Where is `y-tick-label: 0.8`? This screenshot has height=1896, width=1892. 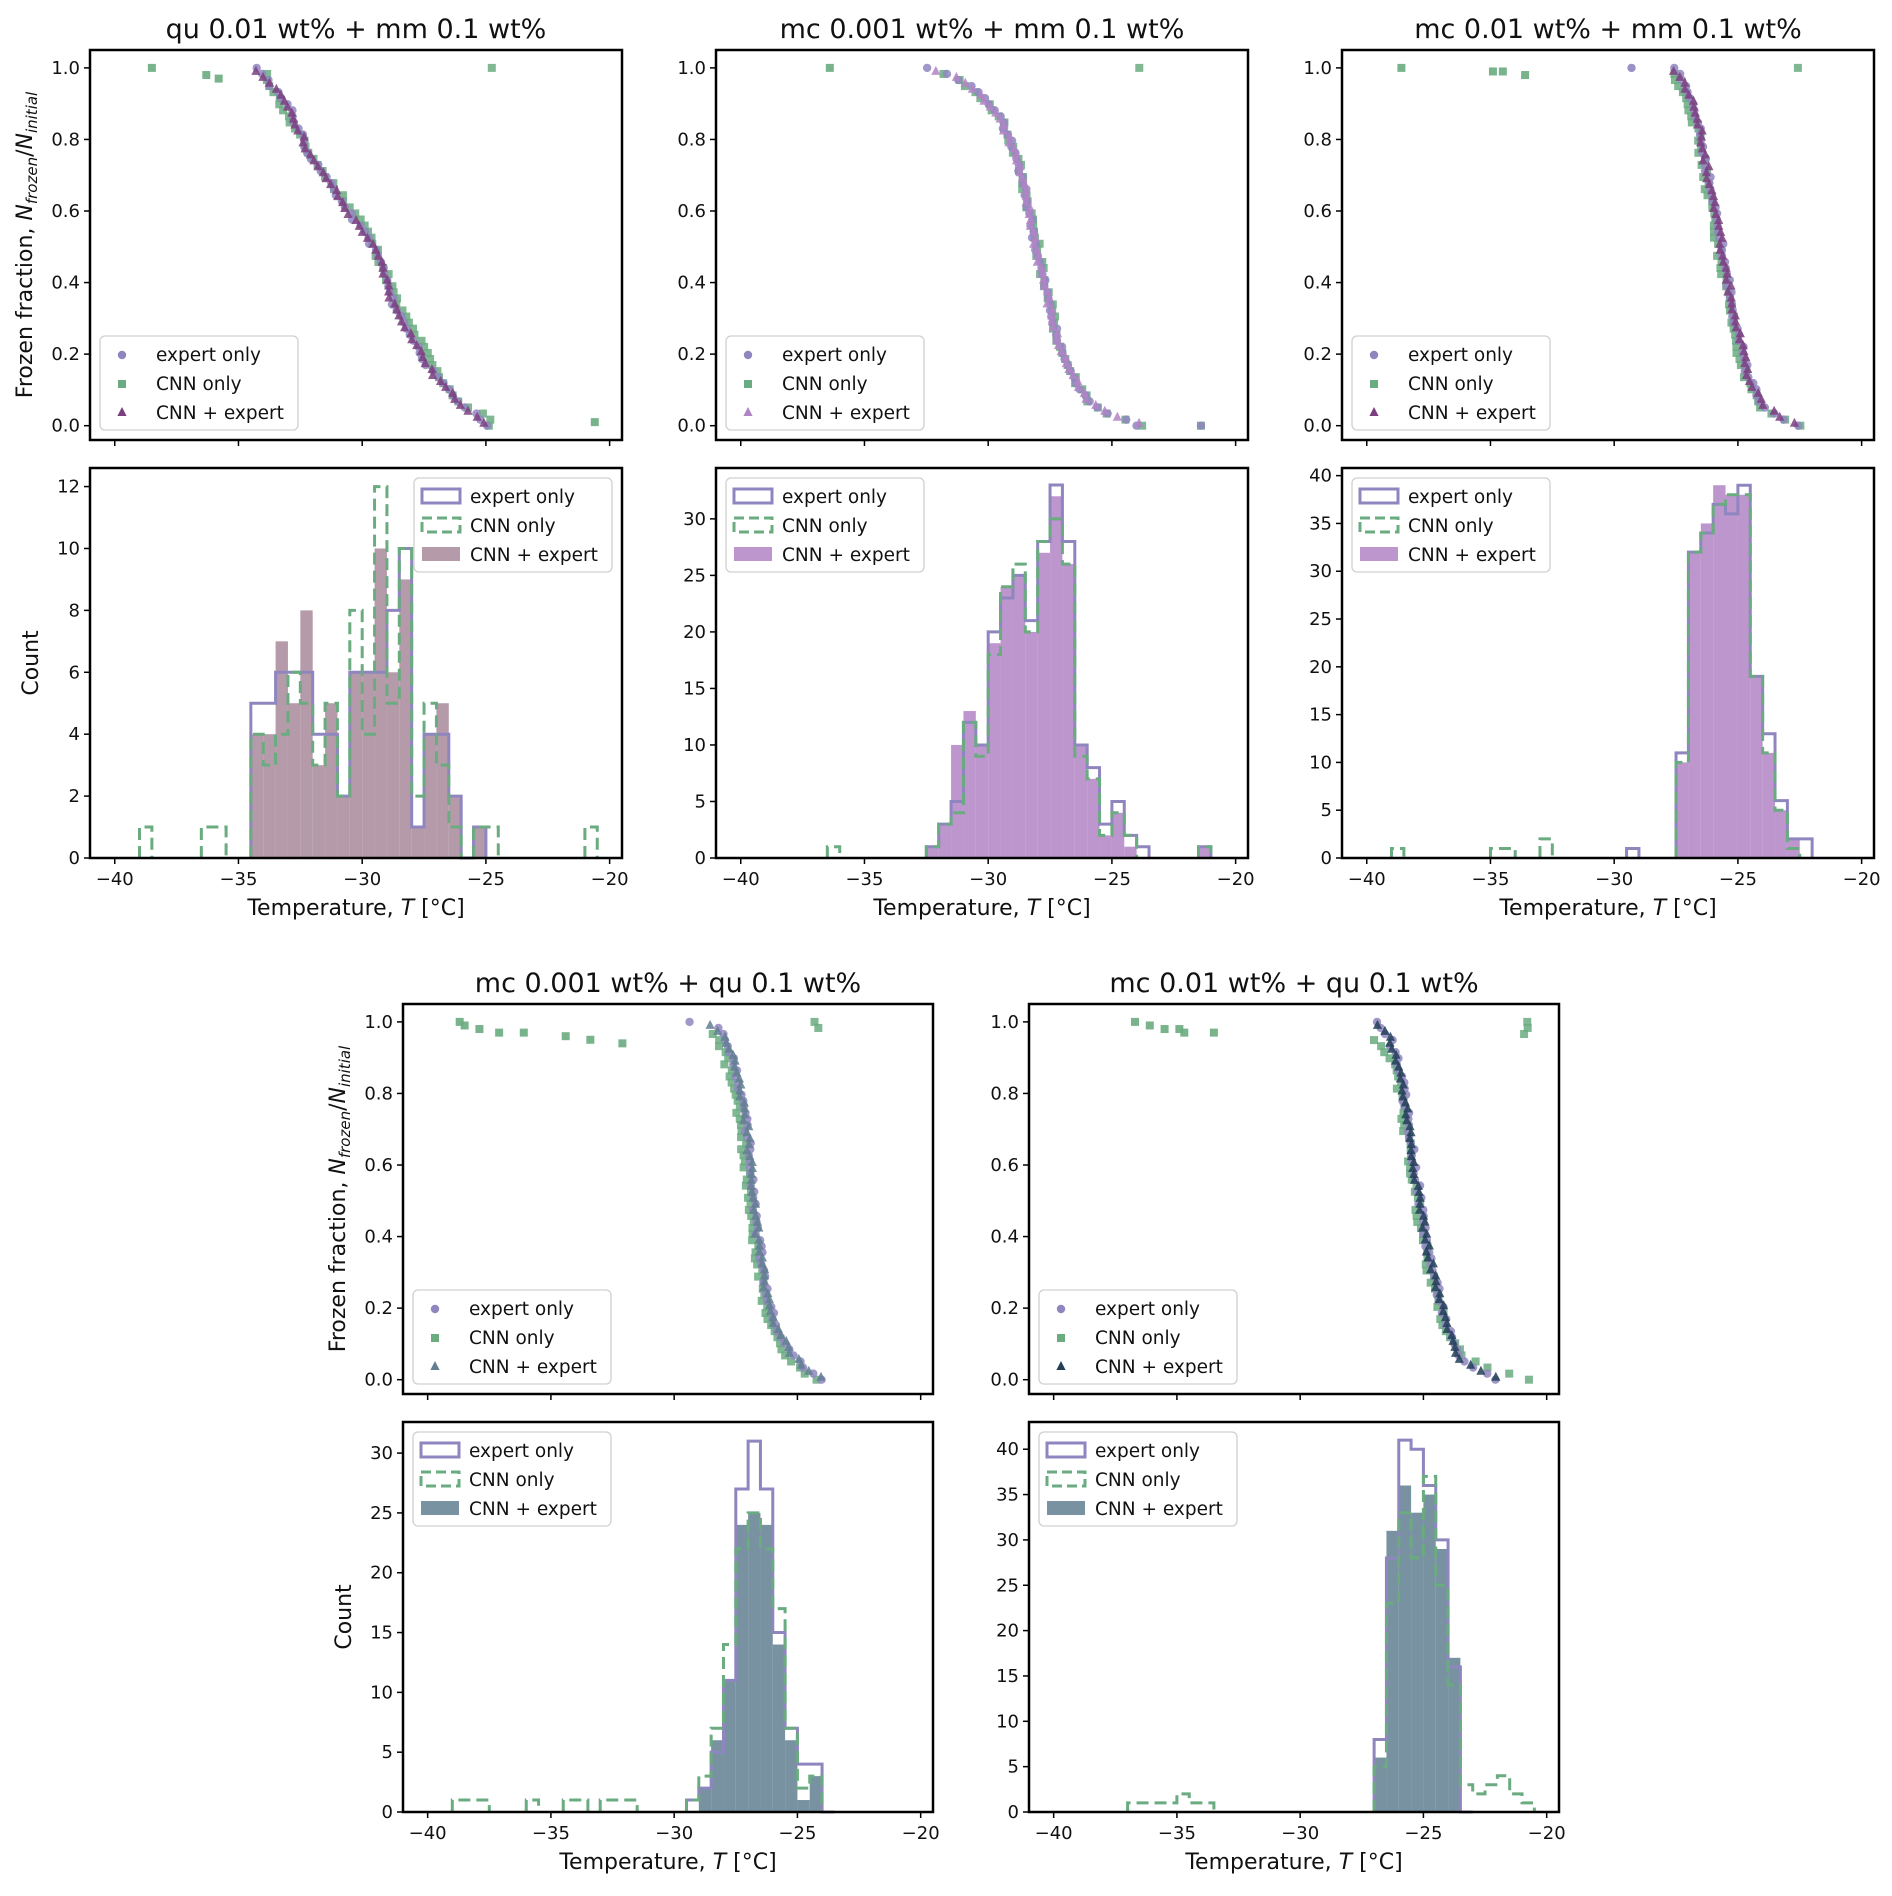
y-tick-label: 0.8 is located at coordinates (65, 139).